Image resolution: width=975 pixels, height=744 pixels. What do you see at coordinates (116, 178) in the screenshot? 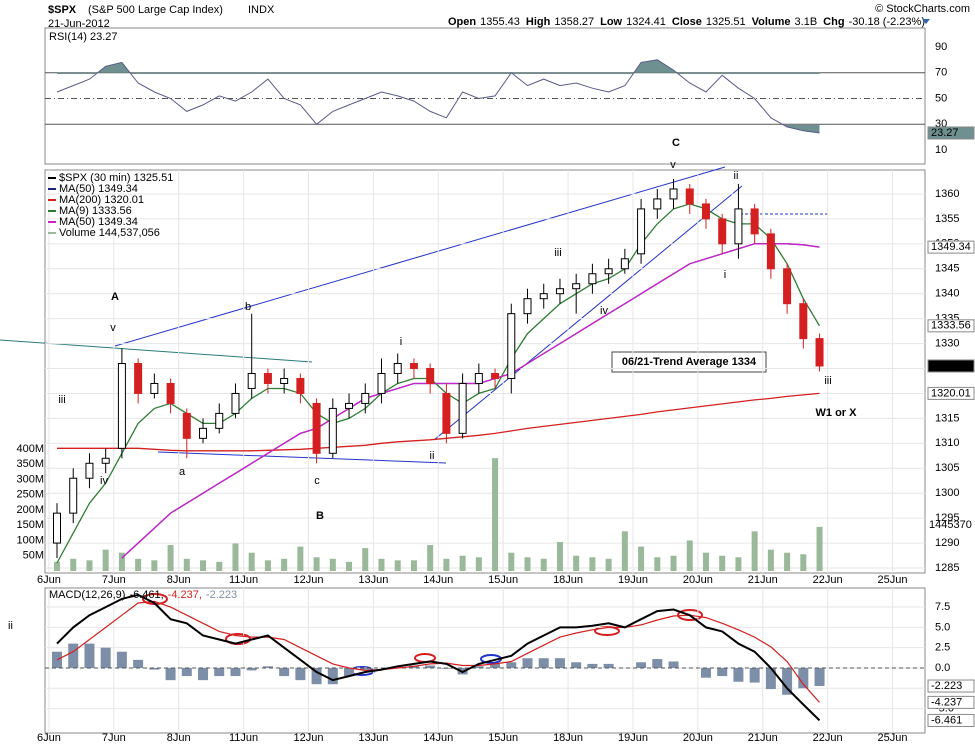
I see `legend-entry: $SPX (30 min) 1325.51` at bounding box center [116, 178].